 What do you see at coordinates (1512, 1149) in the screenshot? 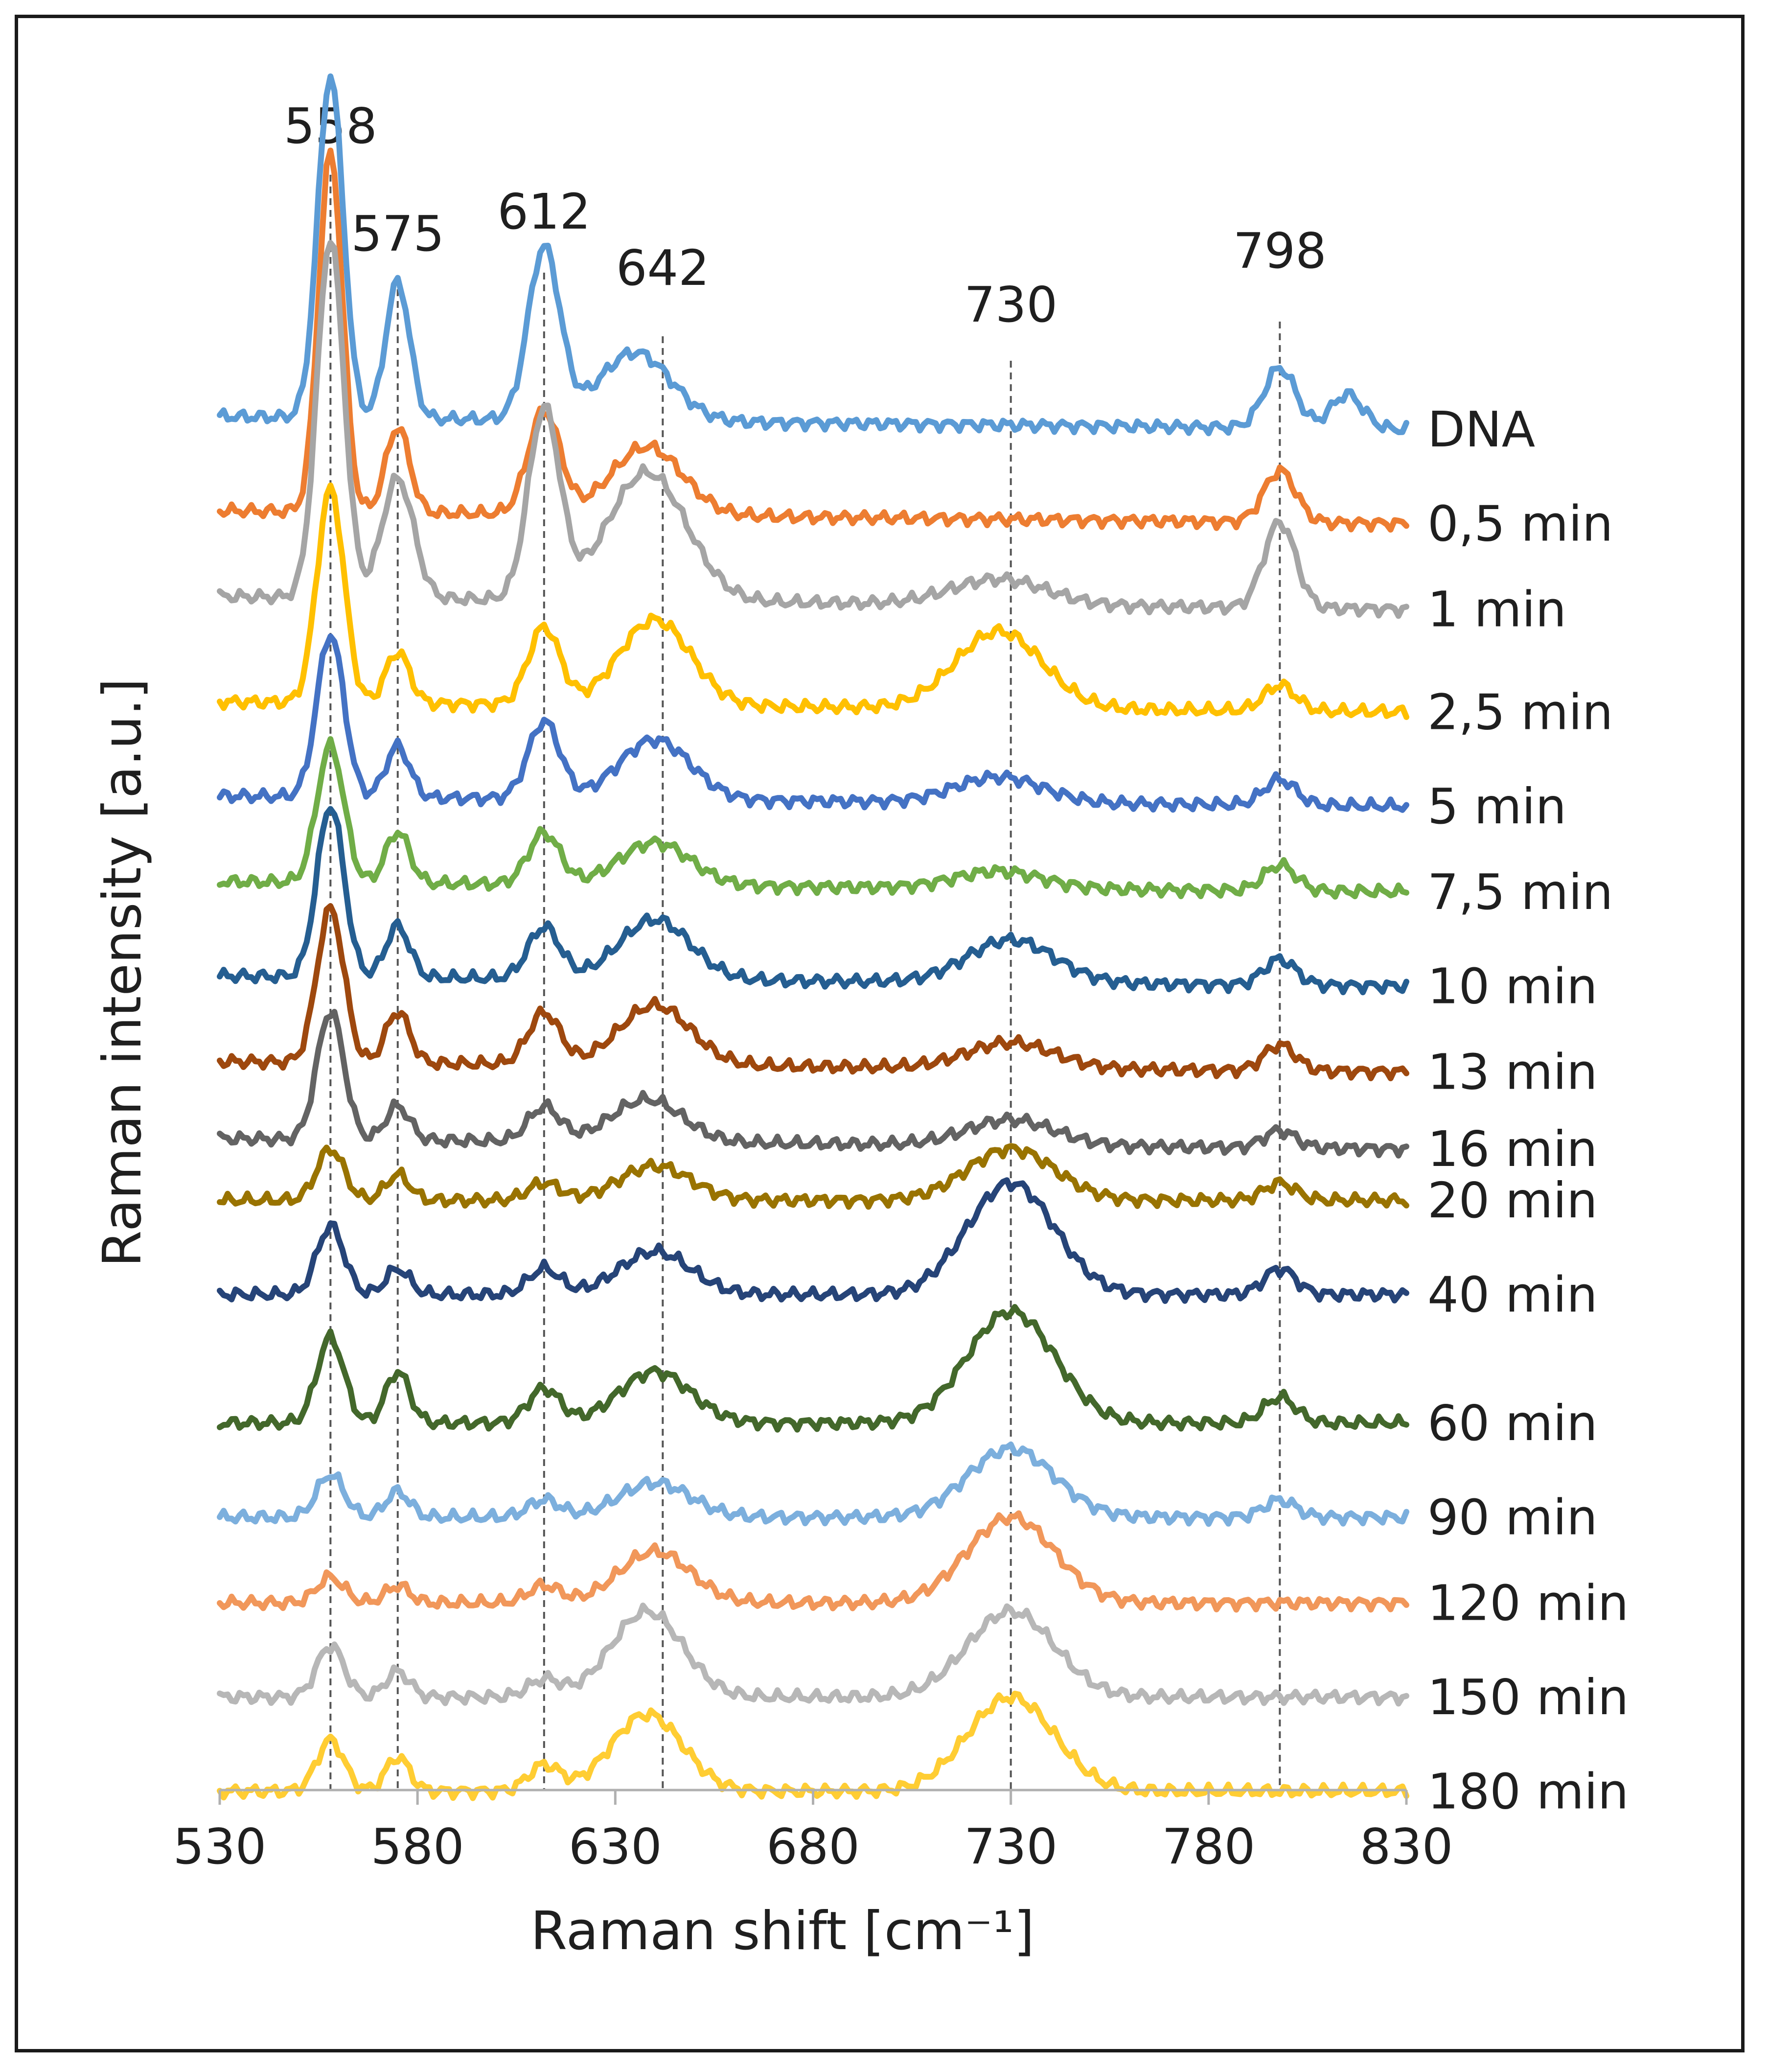
I see `series-label-8: 16 min` at bounding box center [1512, 1149].